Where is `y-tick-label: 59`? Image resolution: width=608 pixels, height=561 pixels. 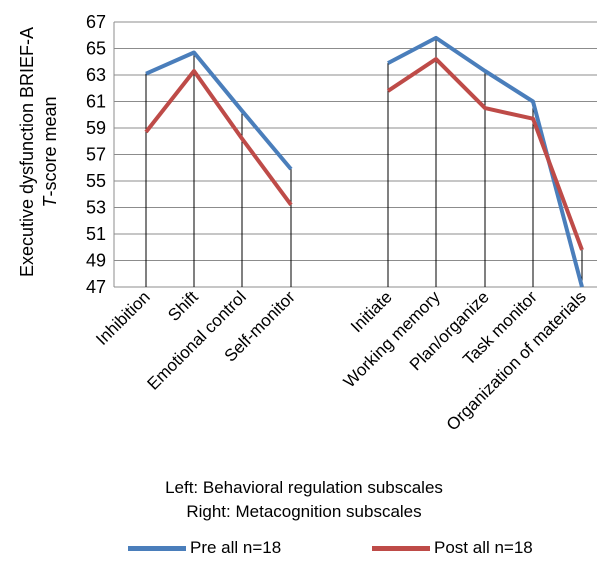
y-tick-label: 59 is located at coordinates (96, 128).